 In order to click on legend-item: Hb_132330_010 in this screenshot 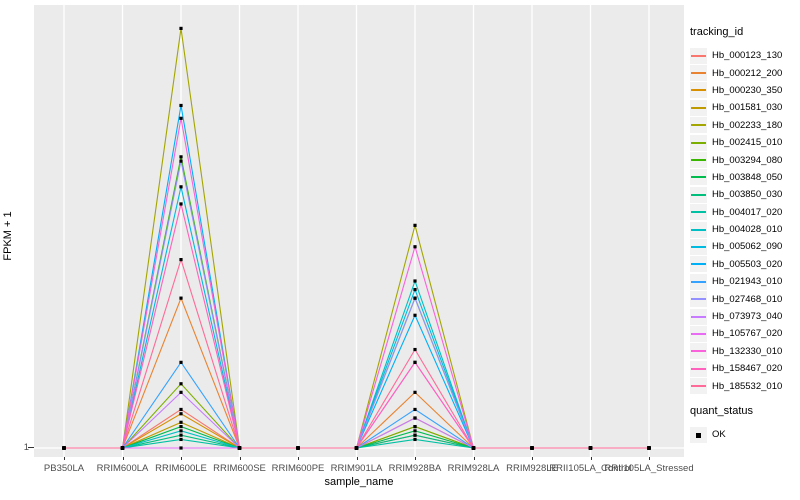, I will do `click(745, 351)`.